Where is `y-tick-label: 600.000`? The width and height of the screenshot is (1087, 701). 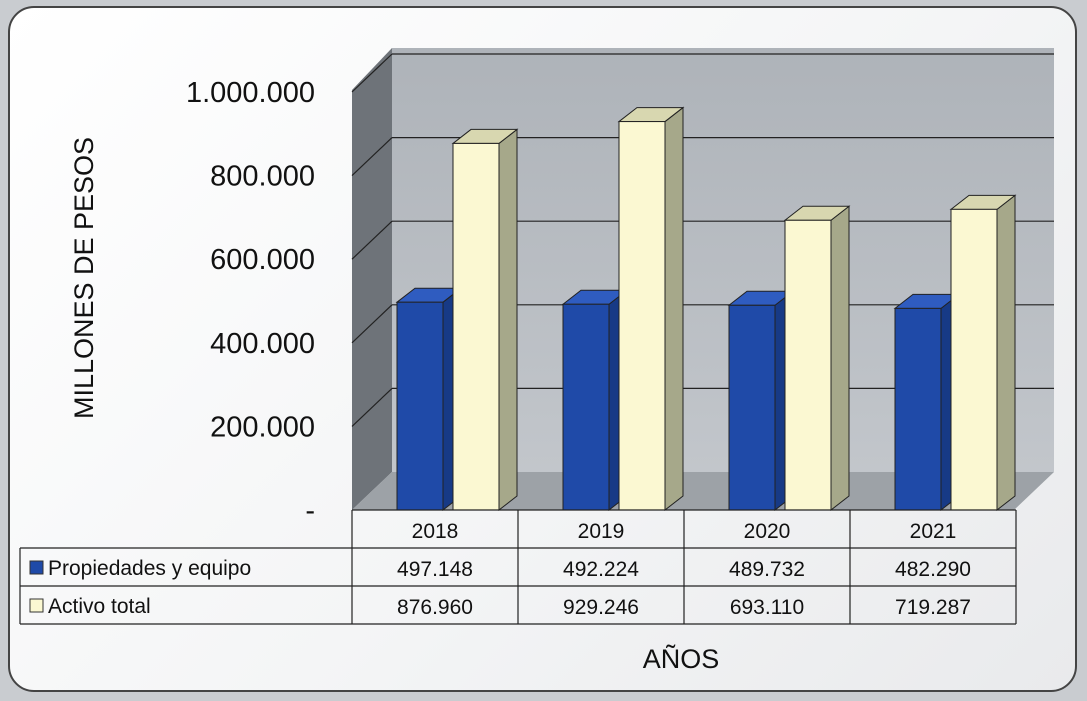 y-tick-label: 600.000 is located at coordinates (262, 260).